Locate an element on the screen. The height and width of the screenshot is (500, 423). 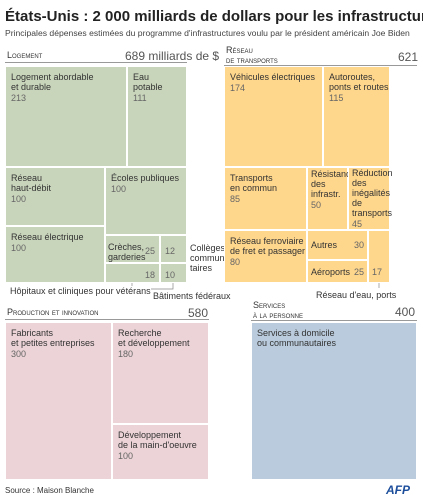
cell-value: 12 is located at coordinates (170, 251).